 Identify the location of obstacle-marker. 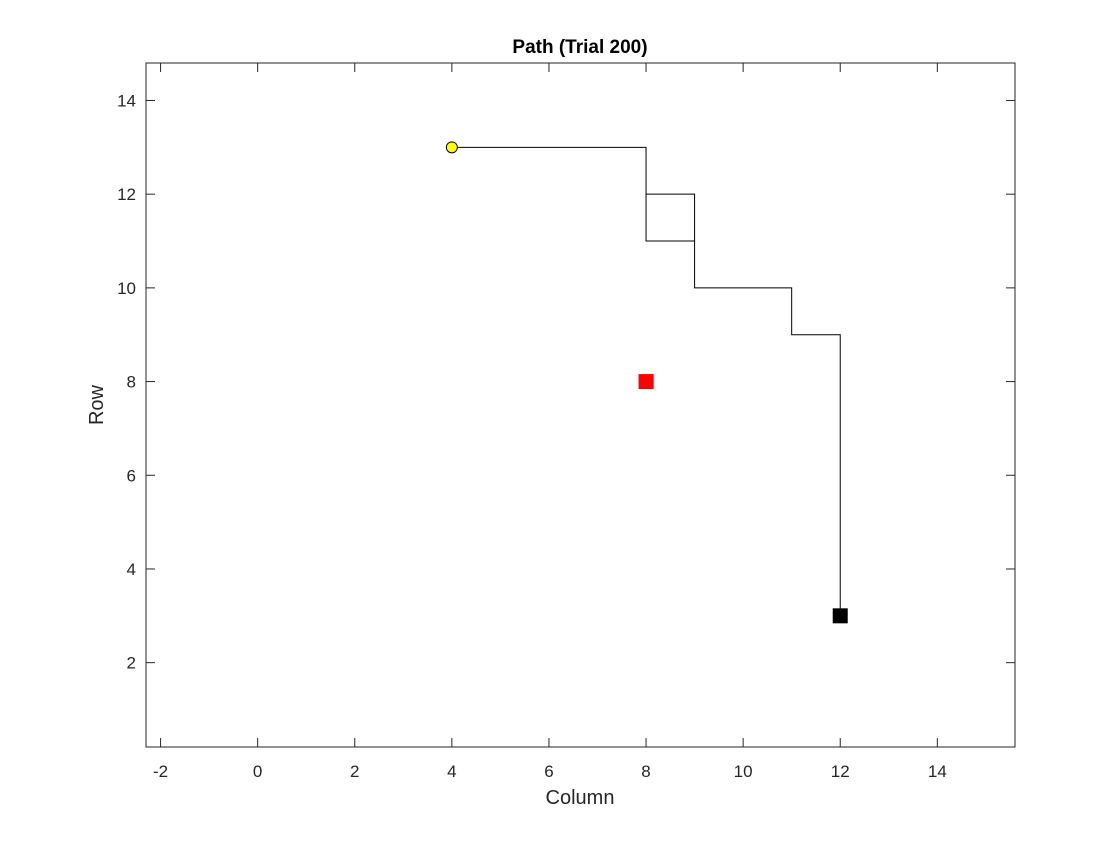
(646, 382).